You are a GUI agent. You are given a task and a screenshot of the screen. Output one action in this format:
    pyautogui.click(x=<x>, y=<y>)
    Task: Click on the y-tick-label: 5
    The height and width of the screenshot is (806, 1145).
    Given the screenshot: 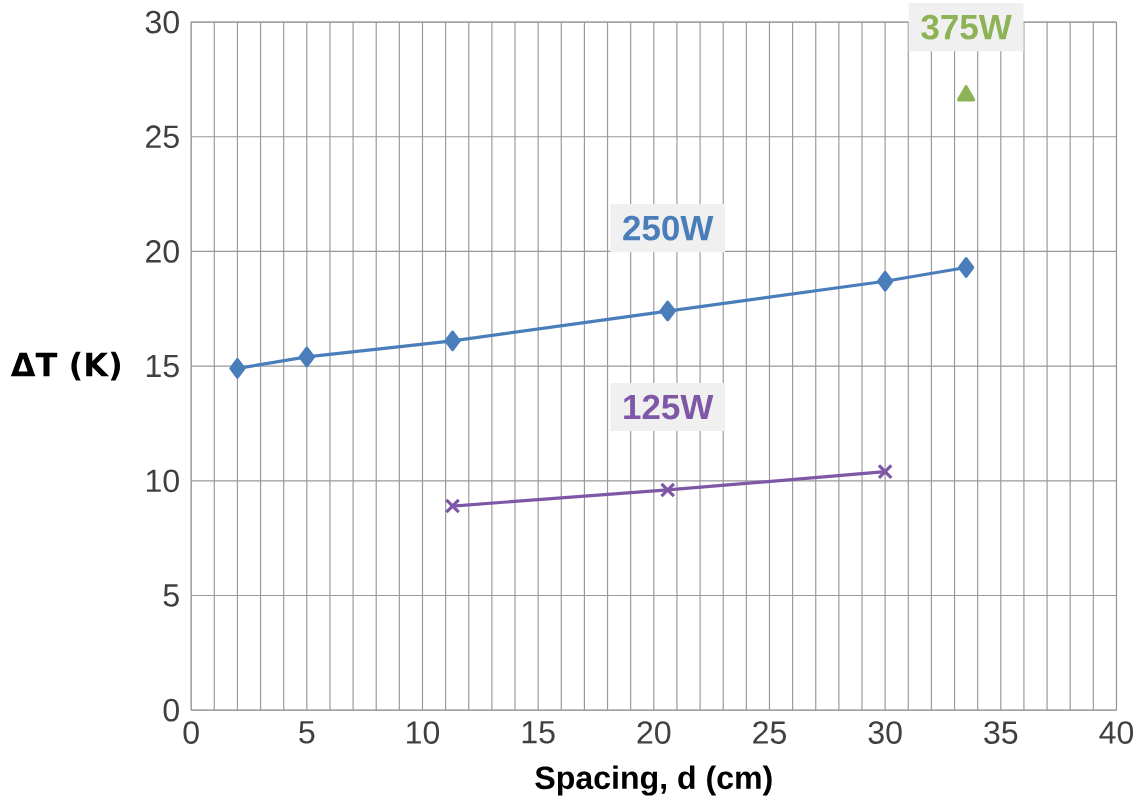 What is the action you would take?
    pyautogui.click(x=171, y=595)
    